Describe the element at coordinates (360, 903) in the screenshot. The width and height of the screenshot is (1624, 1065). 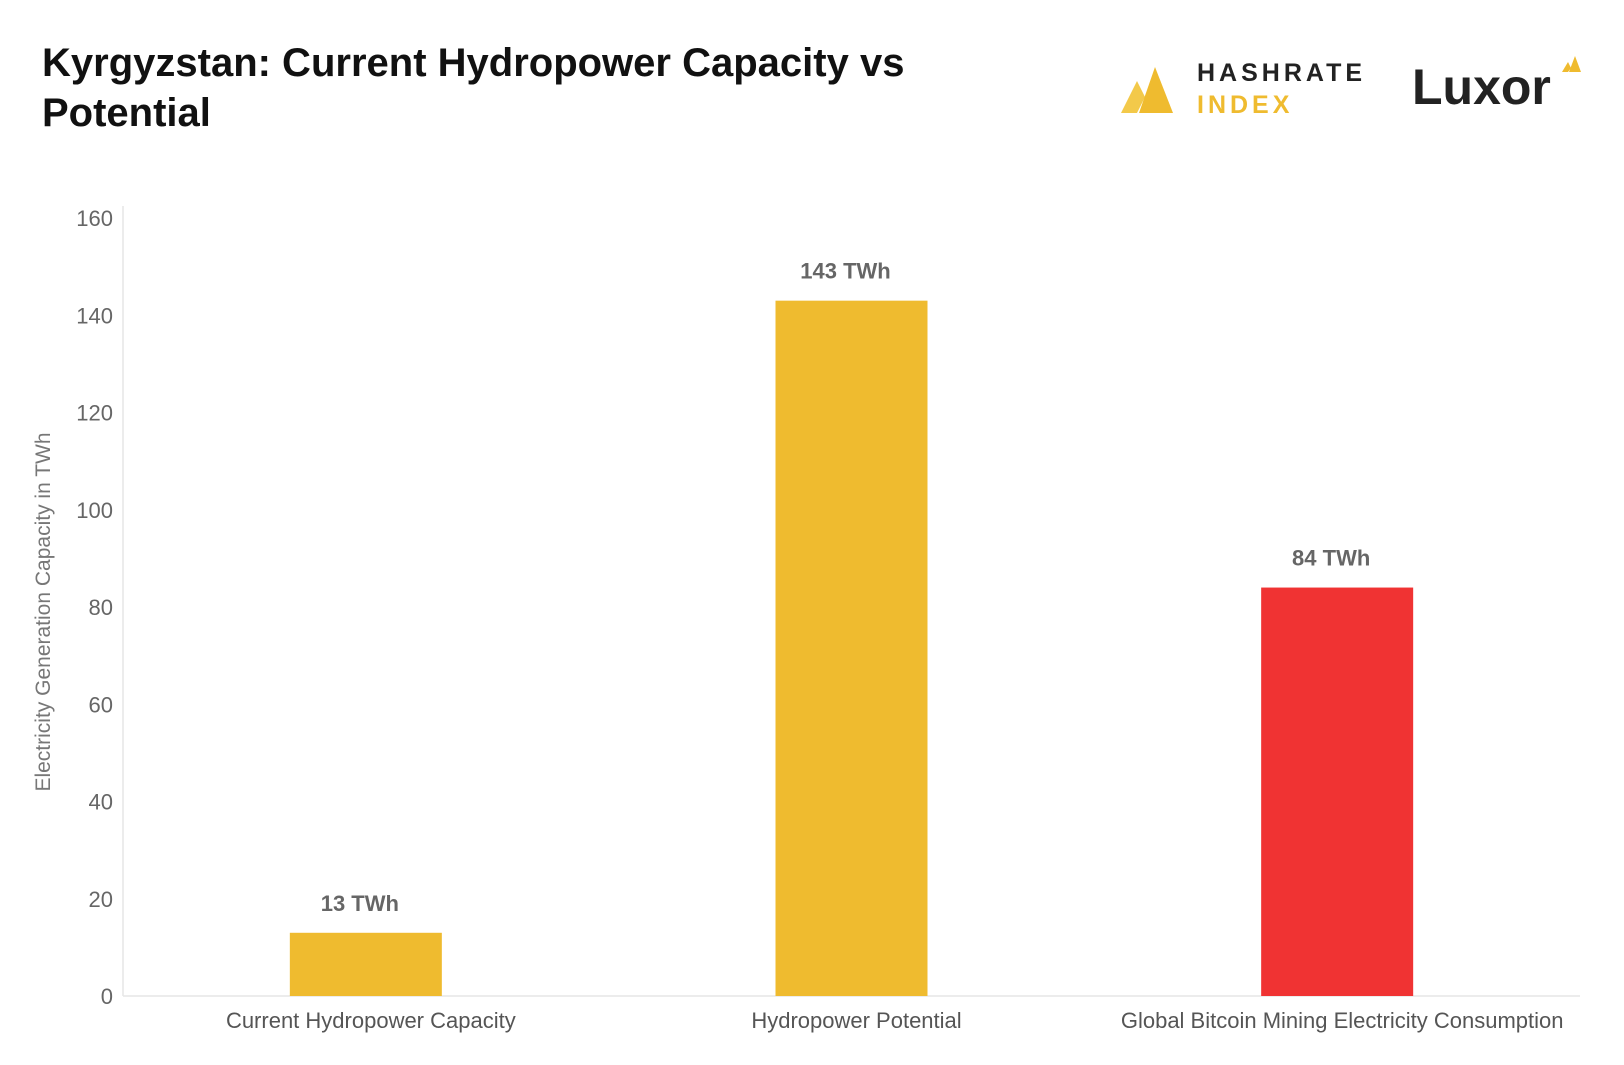
I see `data-label: 13 TWh` at that location.